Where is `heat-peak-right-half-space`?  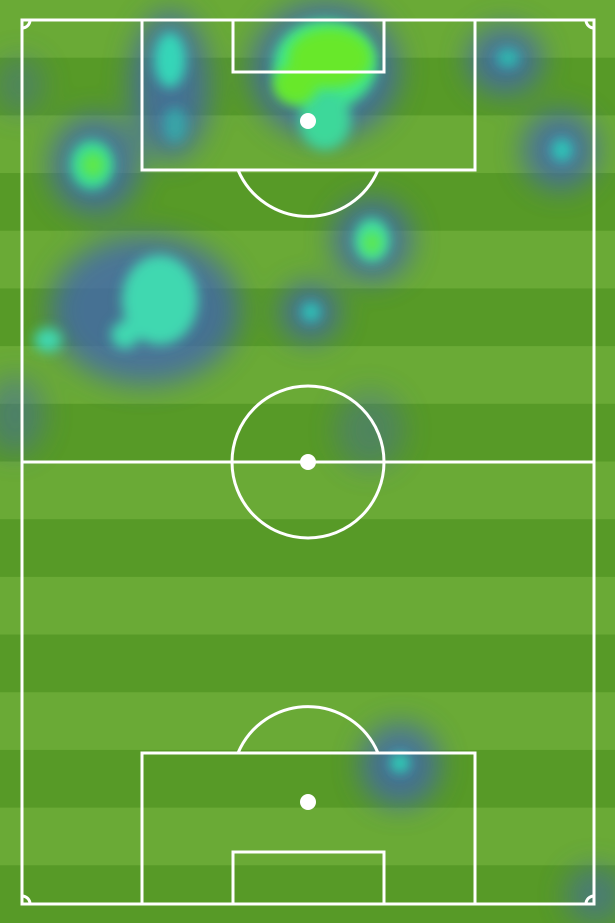 heat-peak-right-half-space is located at coordinates (372, 243).